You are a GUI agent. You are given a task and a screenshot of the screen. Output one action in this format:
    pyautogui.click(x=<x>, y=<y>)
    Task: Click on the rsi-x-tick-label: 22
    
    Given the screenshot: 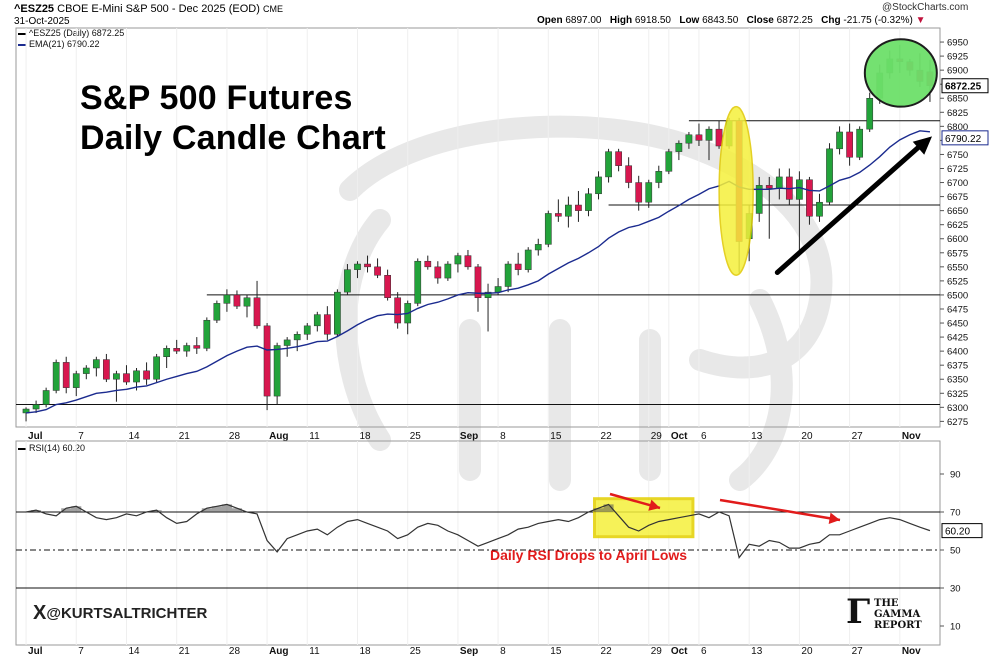 What is the action you would take?
    pyautogui.click(x=607, y=651)
    